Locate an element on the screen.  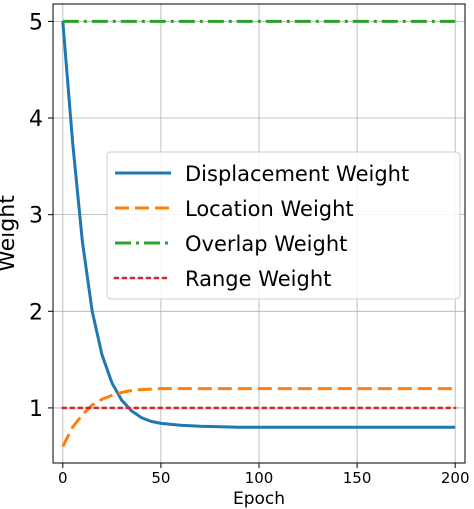
y-tick-label: 3 is located at coordinates (36, 216).